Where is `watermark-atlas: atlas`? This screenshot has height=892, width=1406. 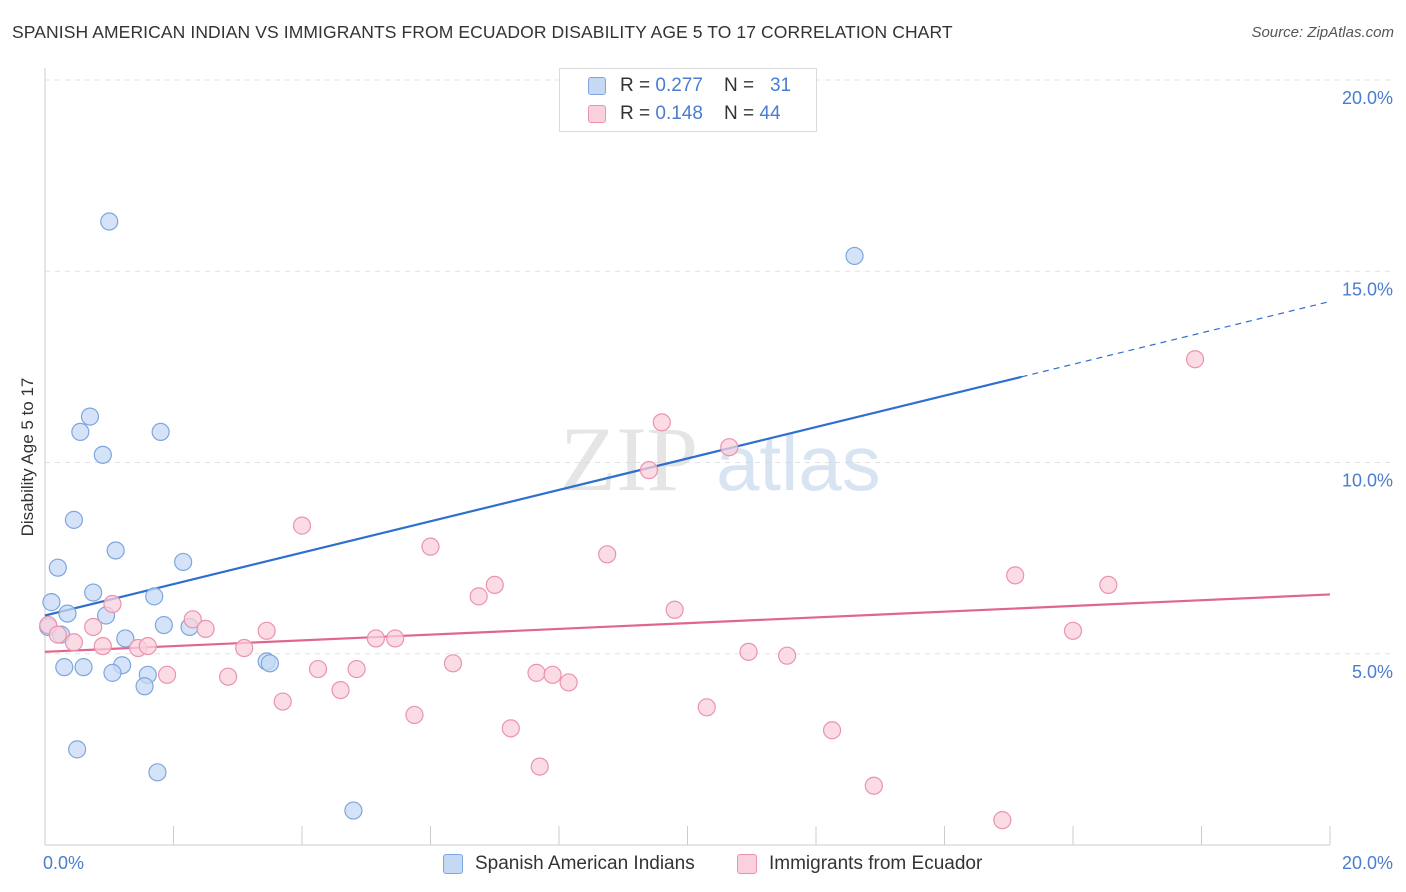
watermark-atlas: atlas is located at coordinates (798, 463).